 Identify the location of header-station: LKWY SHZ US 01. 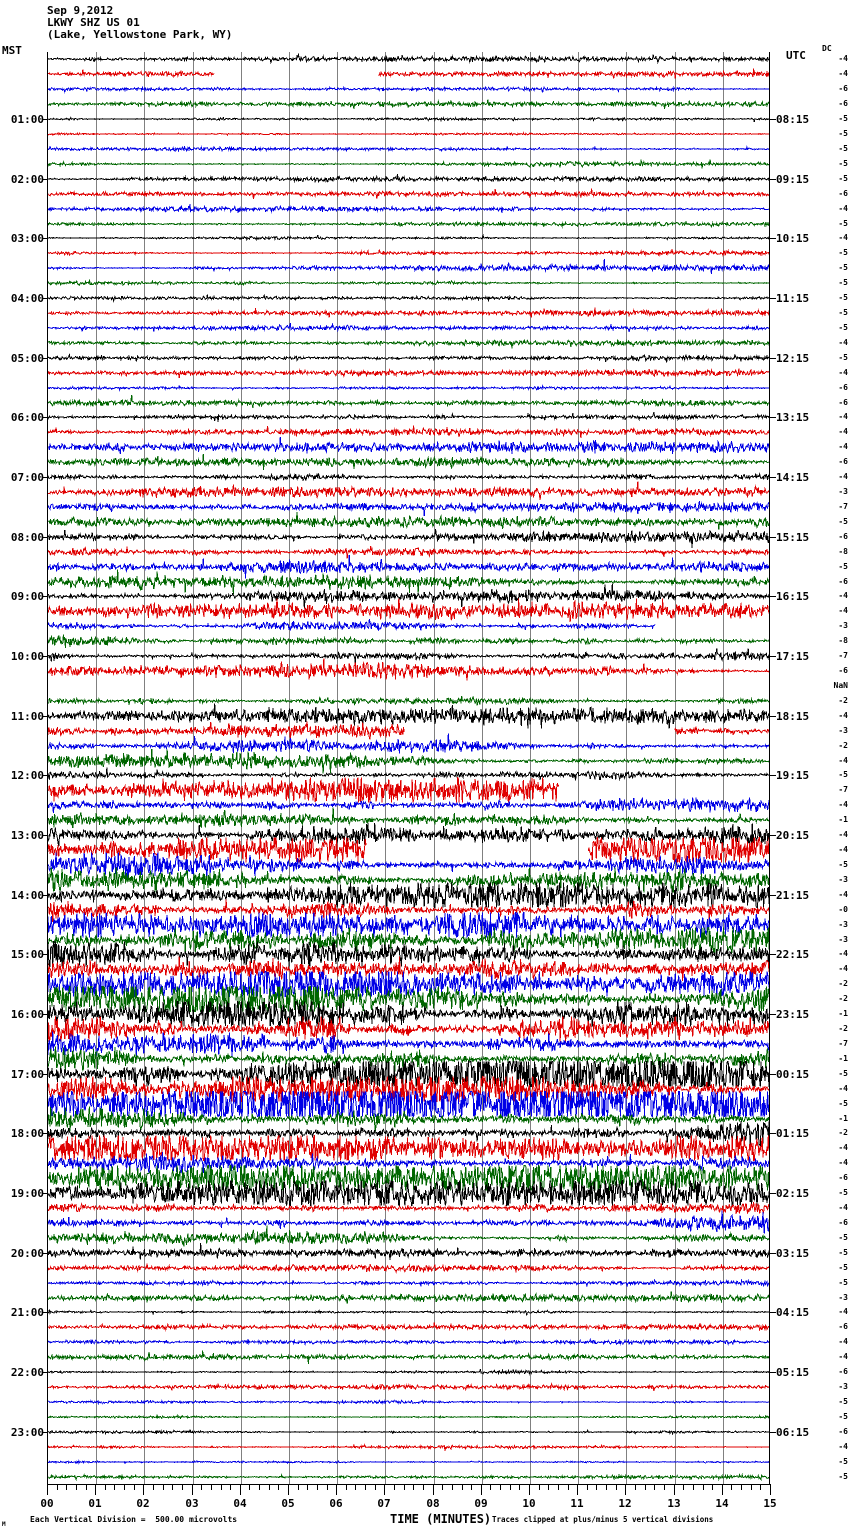
(93, 22).